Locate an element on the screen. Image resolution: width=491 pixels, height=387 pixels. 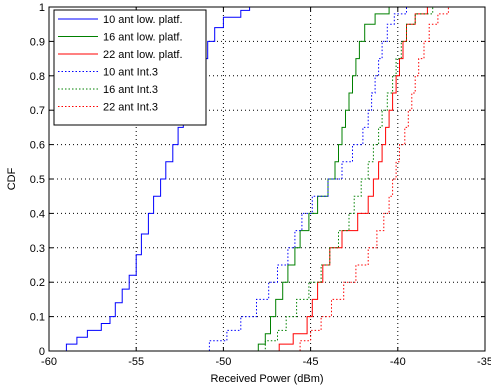
y-tick-label: 0.4 is located at coordinates (37, 214).